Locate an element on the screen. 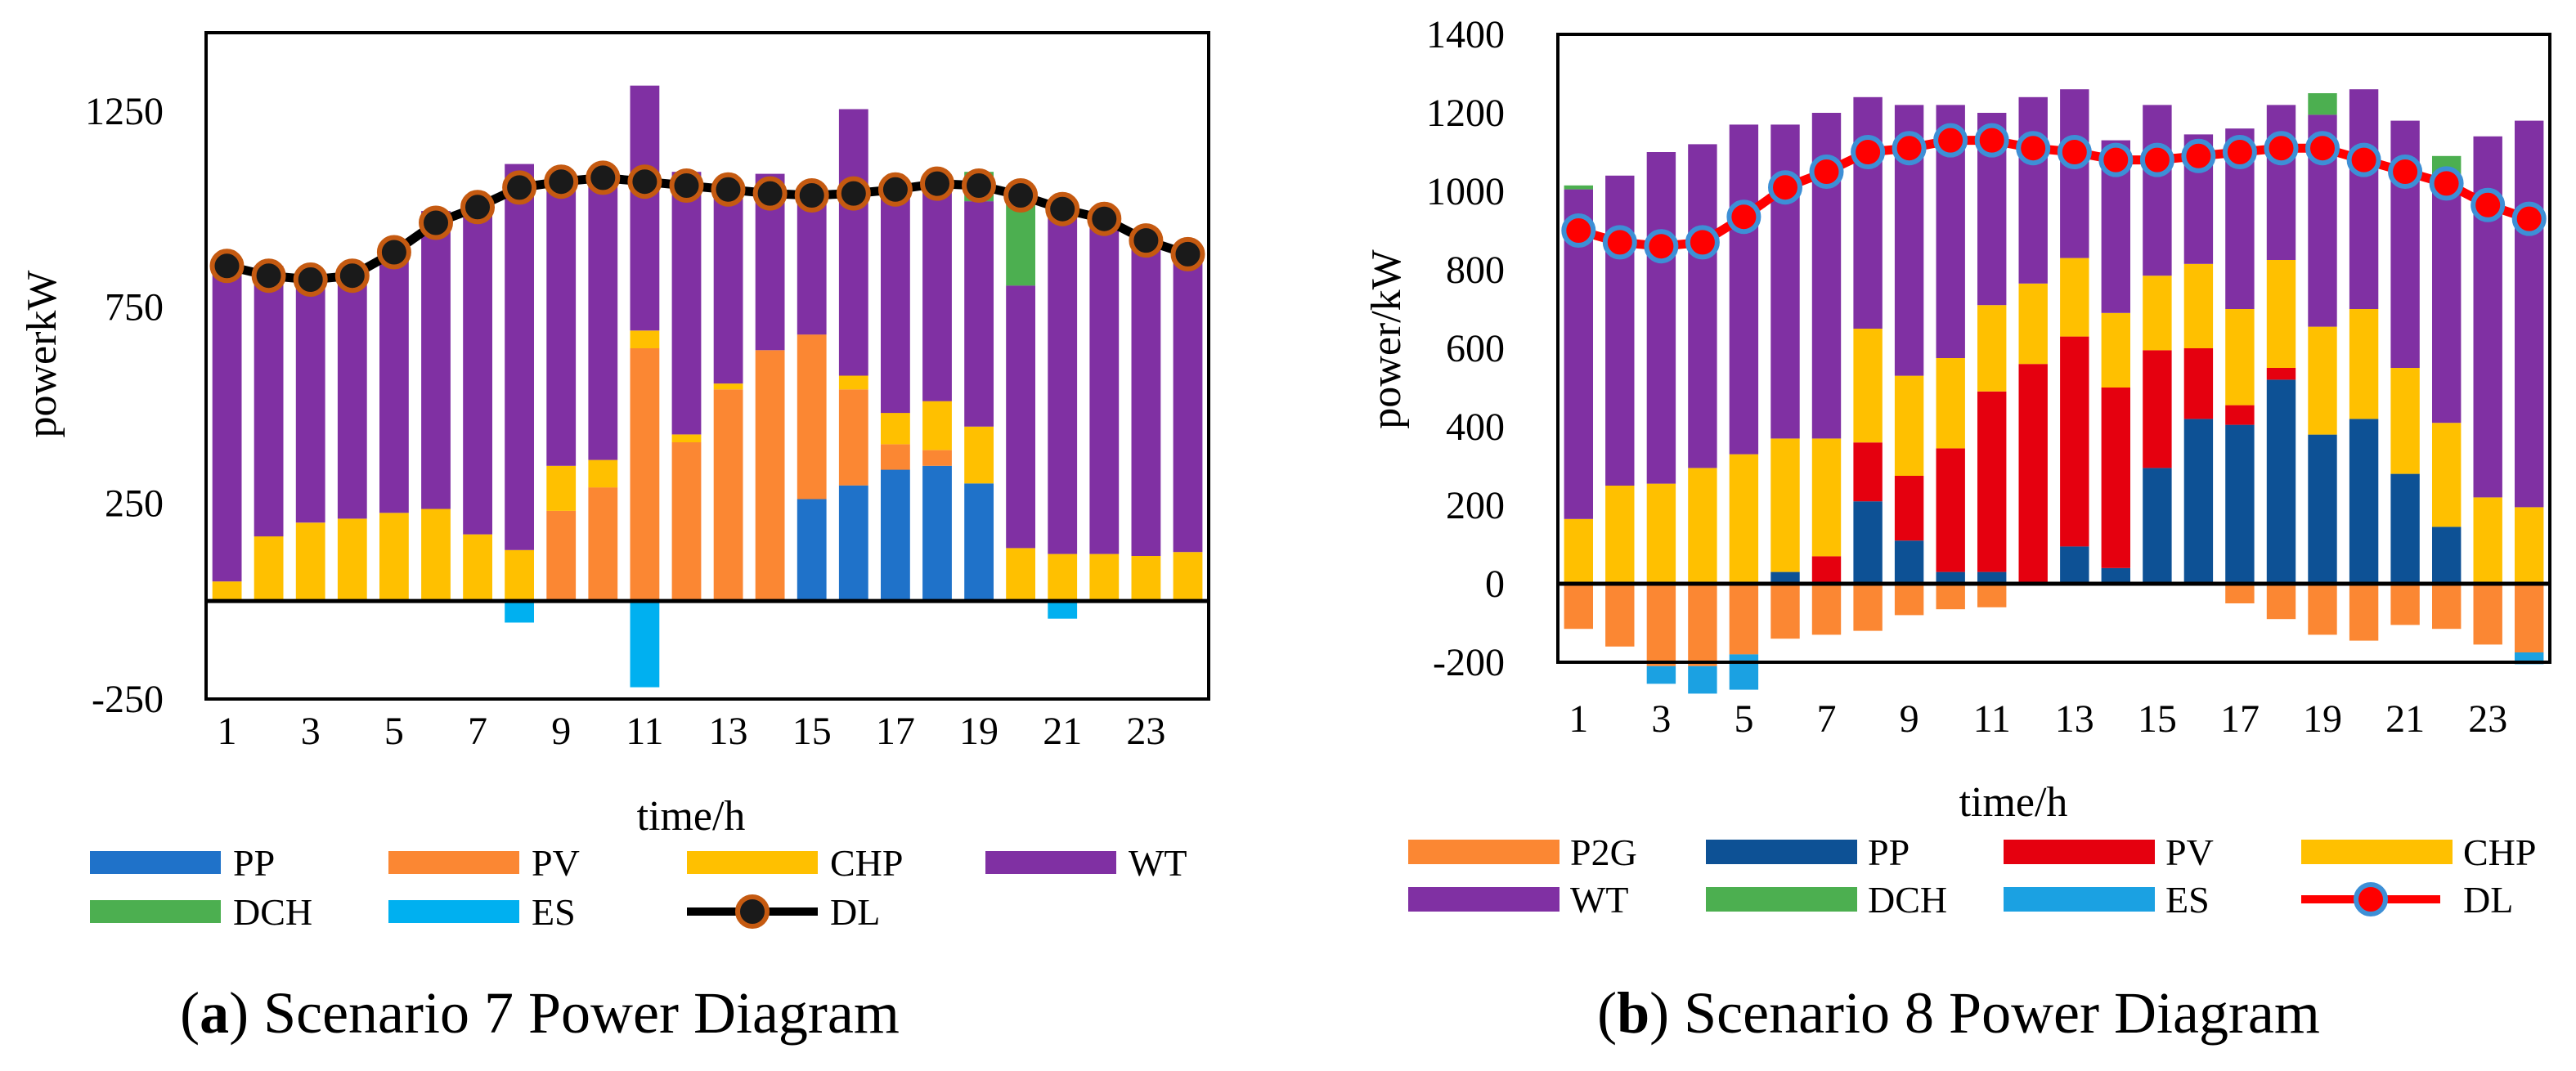  panel-a-caption-label: a is located at coordinates (215, 1013).